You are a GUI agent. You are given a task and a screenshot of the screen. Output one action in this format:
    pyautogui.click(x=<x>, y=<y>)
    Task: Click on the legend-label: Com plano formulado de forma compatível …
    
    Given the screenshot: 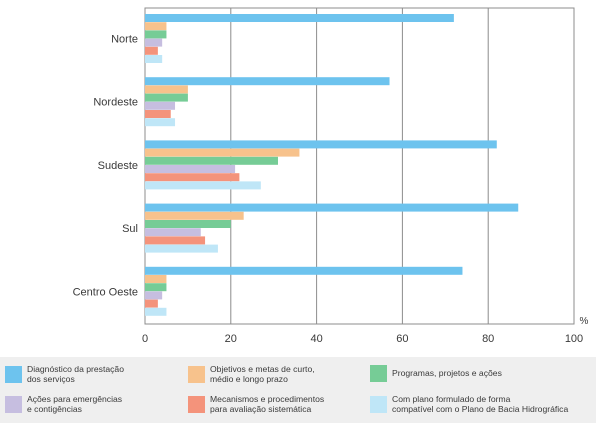 What is the action you would take?
    pyautogui.click(x=480, y=404)
    